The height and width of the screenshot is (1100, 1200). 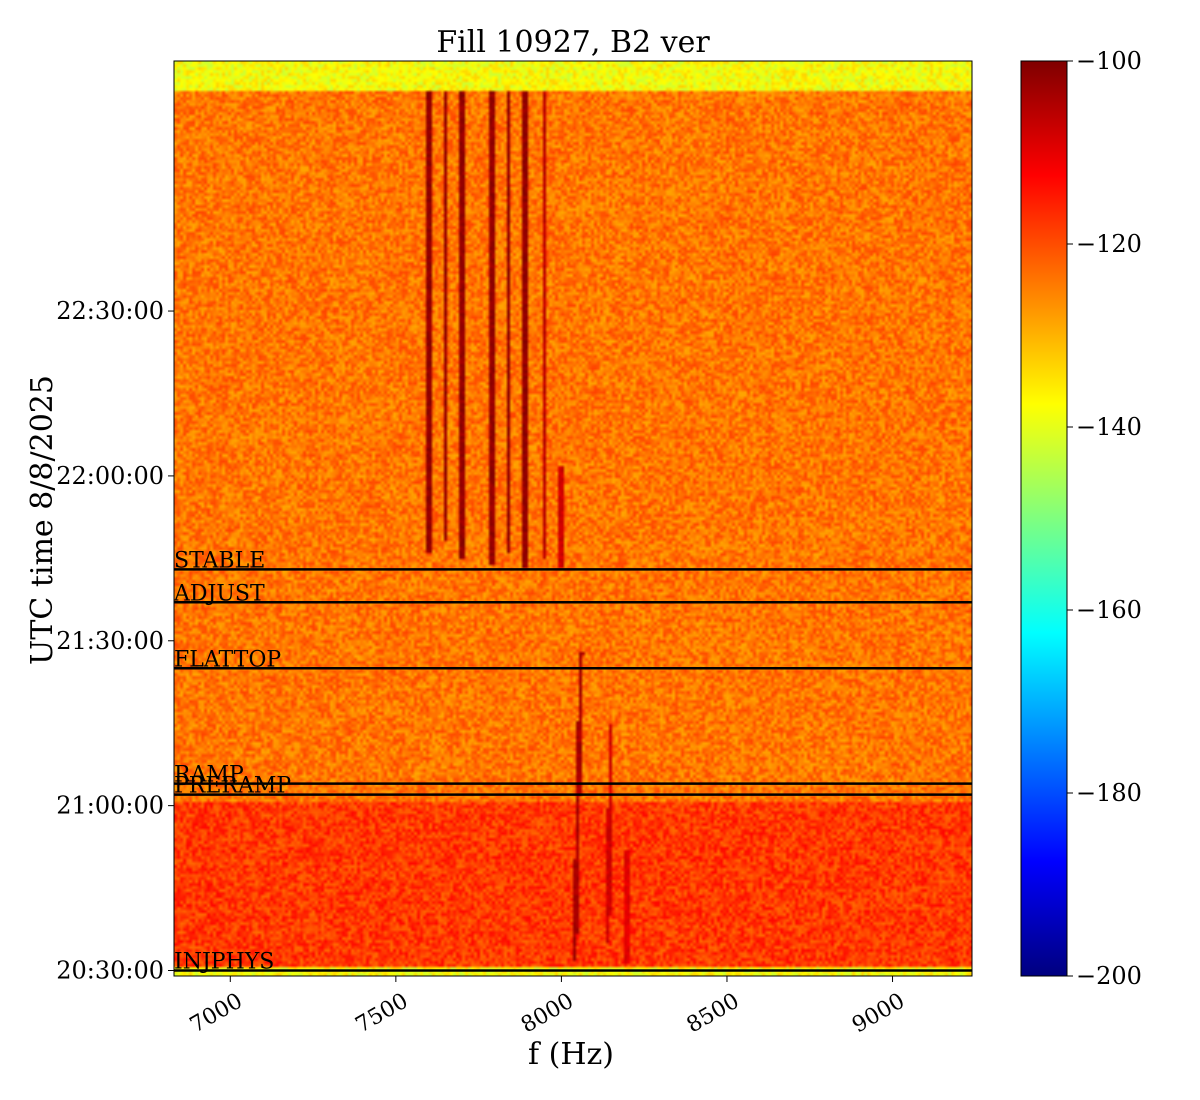 I want to click on x-tick-label: 7500, so click(x=381, y=1014).